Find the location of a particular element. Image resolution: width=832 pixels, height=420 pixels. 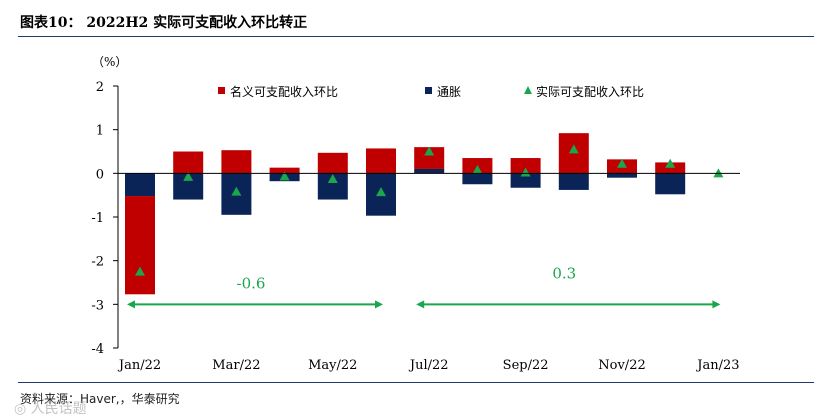

y-tick-label: 2 is located at coordinates (100, 87).